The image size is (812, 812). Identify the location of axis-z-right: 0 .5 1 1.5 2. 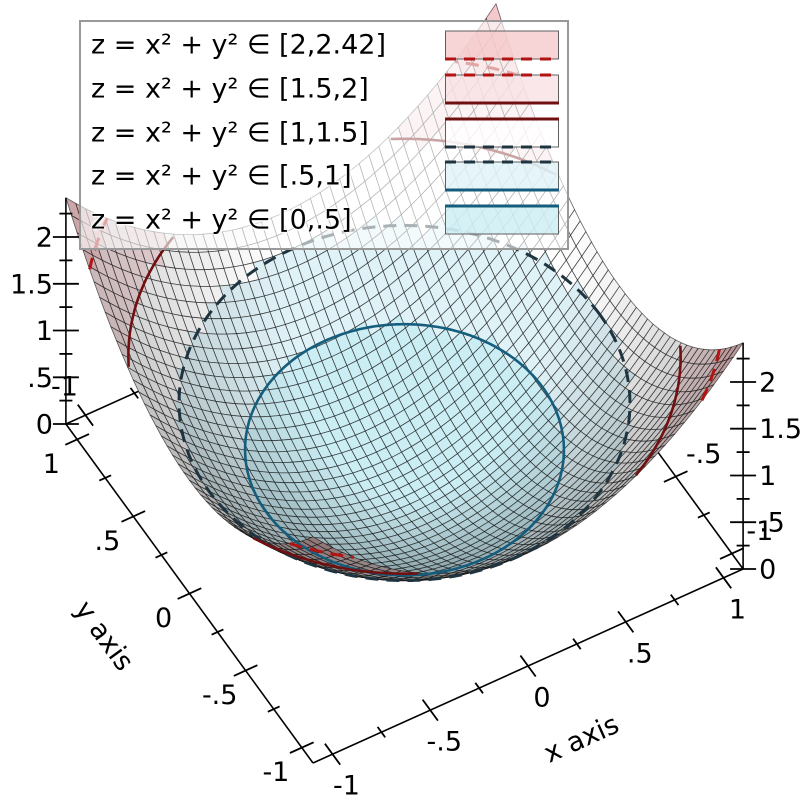
(766, 463).